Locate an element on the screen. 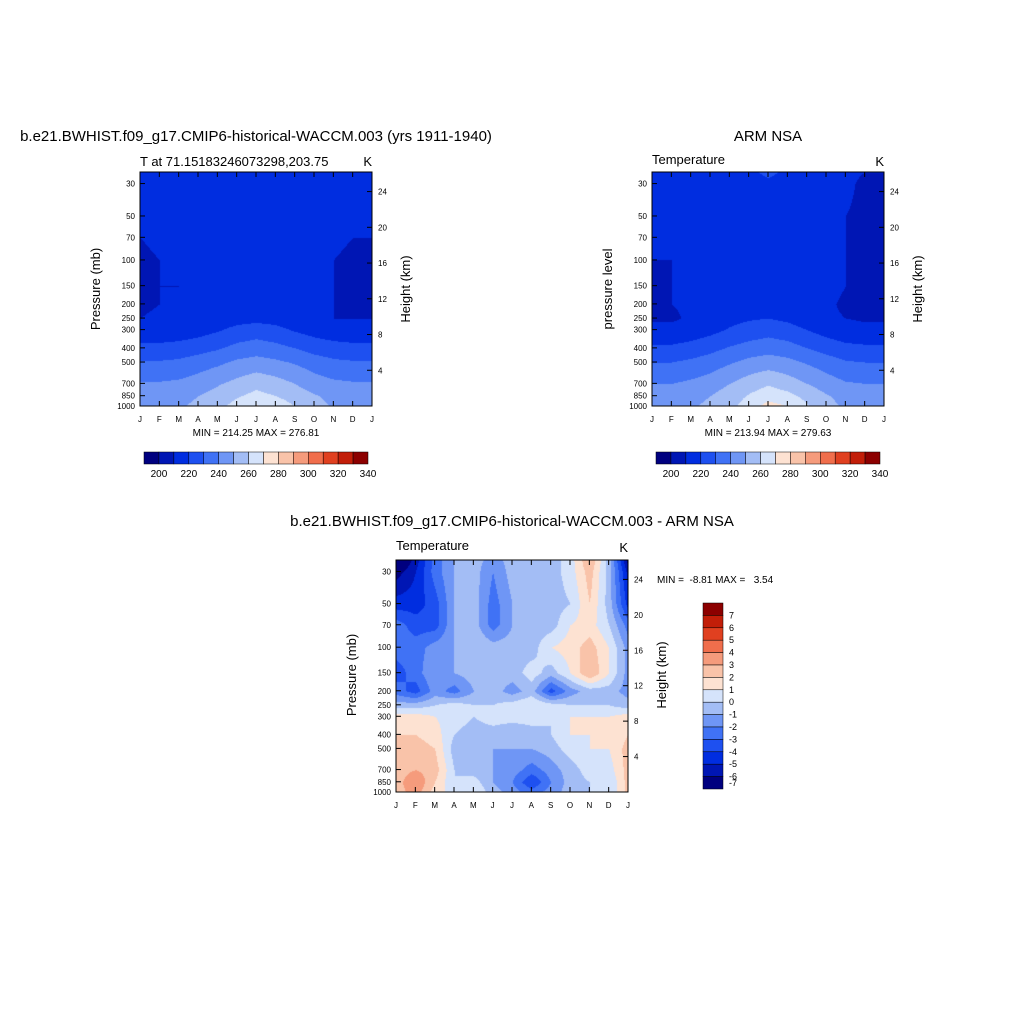 Image resolution: width=1024 pixels, height=1024 pixels. y-tick-label: 250 is located at coordinates (129, 318).